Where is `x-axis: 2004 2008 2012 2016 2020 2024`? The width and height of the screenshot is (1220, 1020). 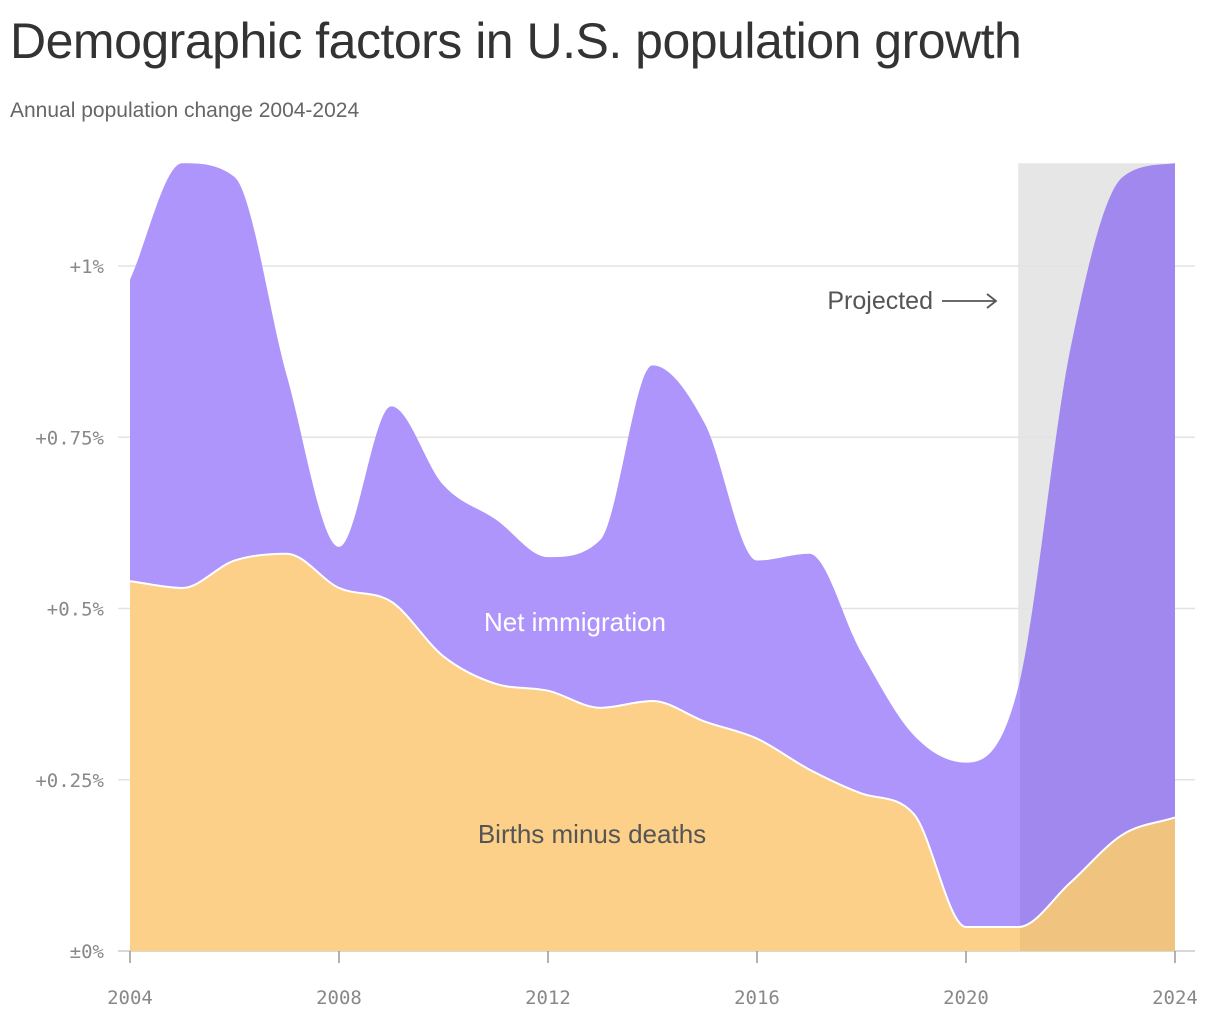
x-axis: 2004 2008 2012 2016 2020 2024 is located at coordinates (652, 980).